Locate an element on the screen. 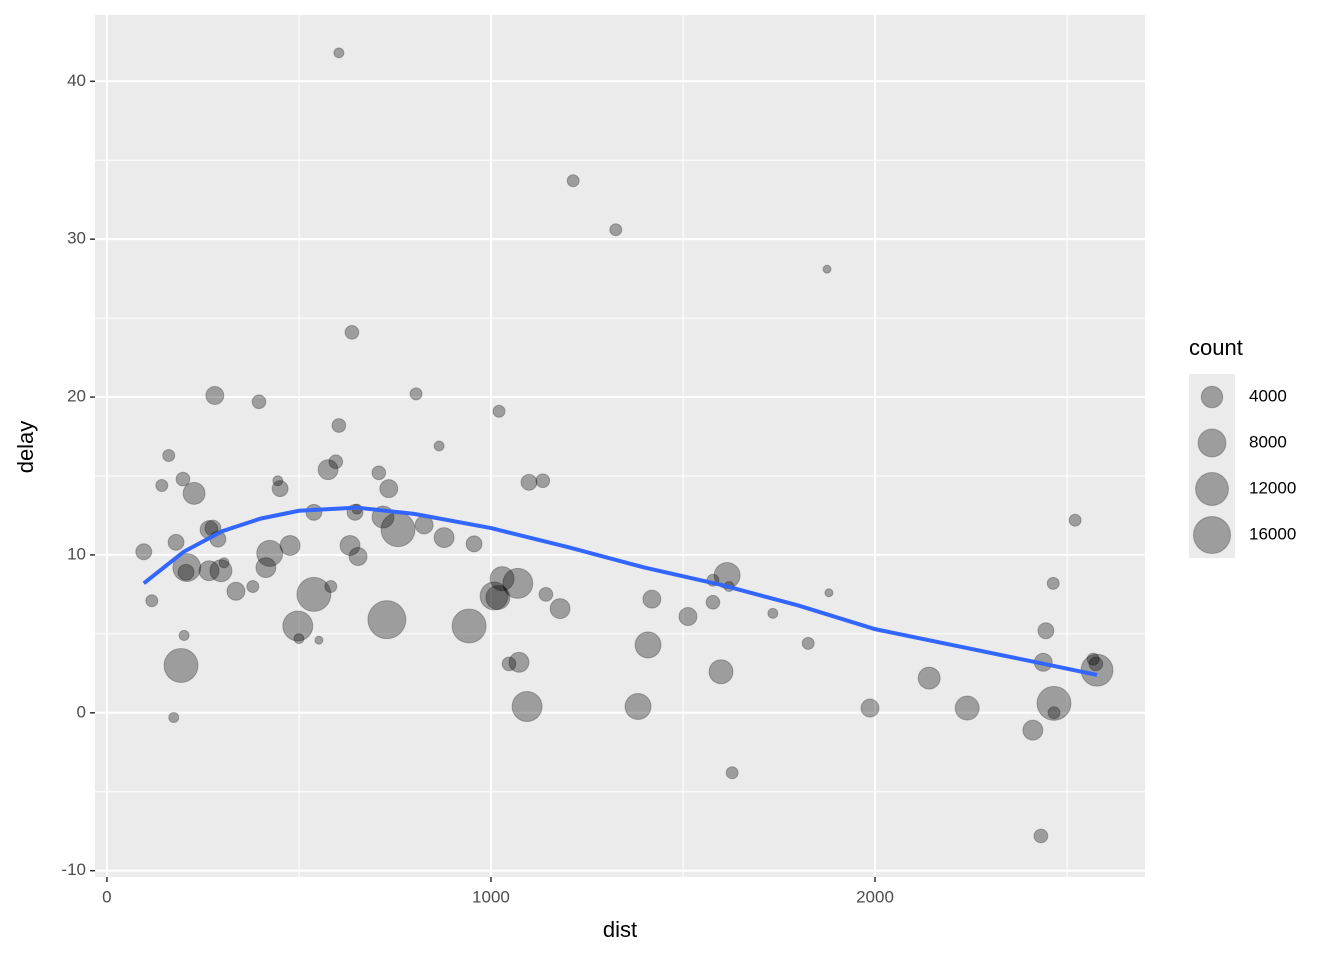 The height and width of the screenshot is (960, 1344). x-tick-label: 0 is located at coordinates (106, 896).